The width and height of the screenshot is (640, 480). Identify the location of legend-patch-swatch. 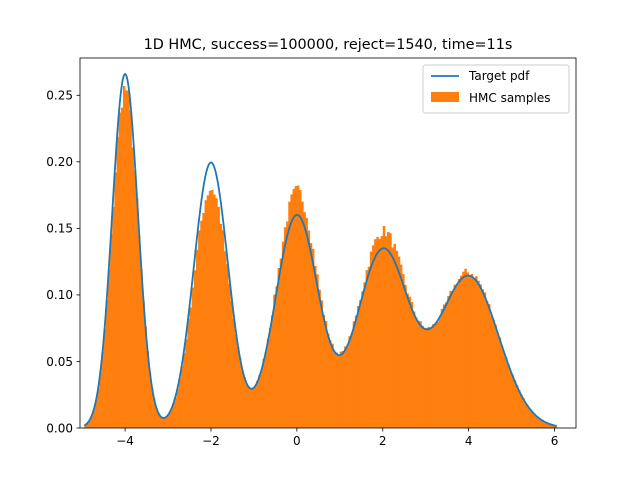
(445, 97).